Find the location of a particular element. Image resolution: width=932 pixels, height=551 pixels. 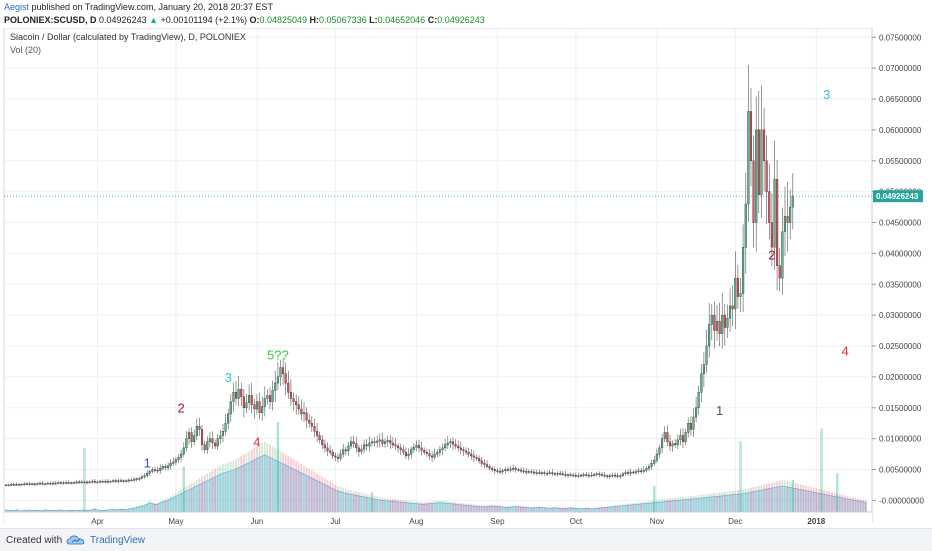

price-tick-label: 0.03500000 is located at coordinates (900, 284).